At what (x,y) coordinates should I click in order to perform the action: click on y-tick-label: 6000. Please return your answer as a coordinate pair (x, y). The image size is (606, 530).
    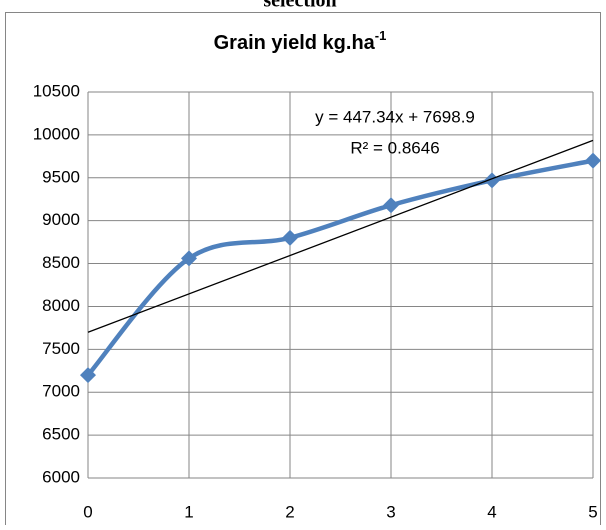
    Looking at the image, I should click on (61, 476).